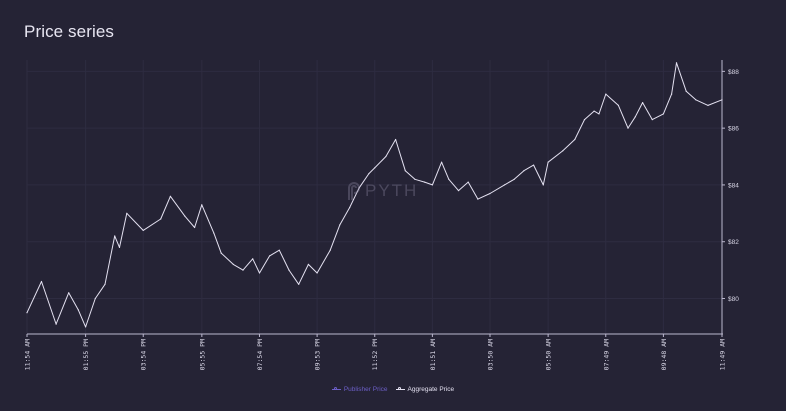 The width and height of the screenshot is (786, 411). I want to click on watermark: PYTH, so click(382, 191).